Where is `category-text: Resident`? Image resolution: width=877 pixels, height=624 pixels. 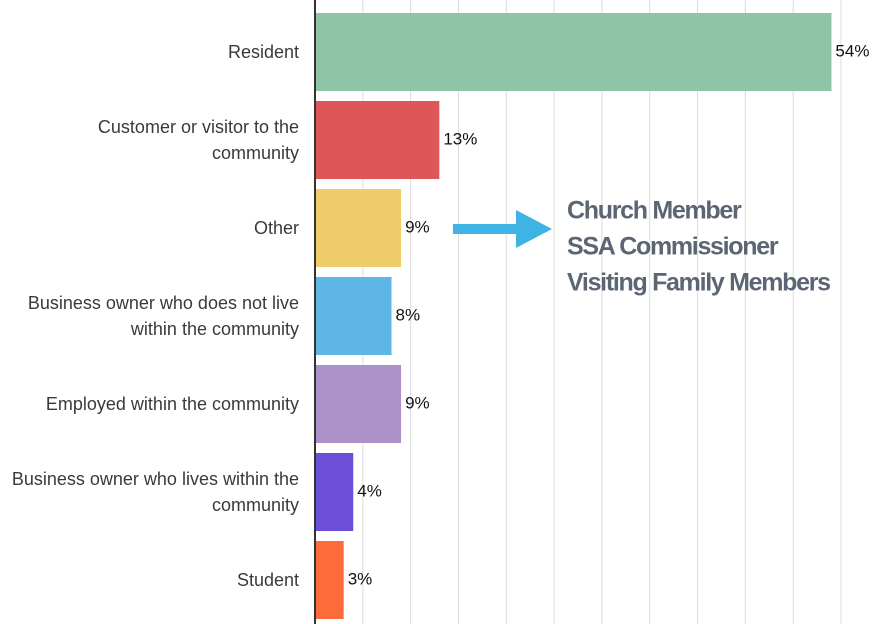
category-text: Resident is located at coordinates (263, 52).